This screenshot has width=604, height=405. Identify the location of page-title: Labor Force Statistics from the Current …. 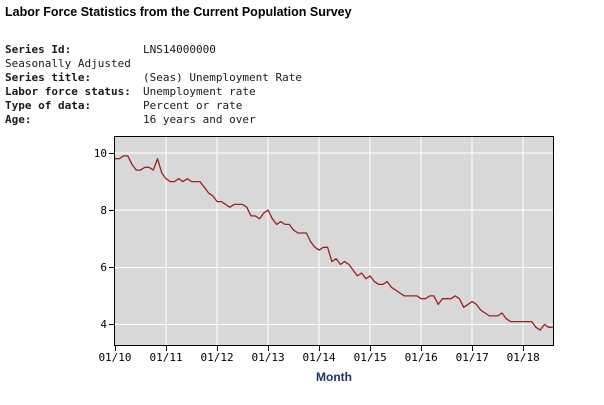
(178, 12).